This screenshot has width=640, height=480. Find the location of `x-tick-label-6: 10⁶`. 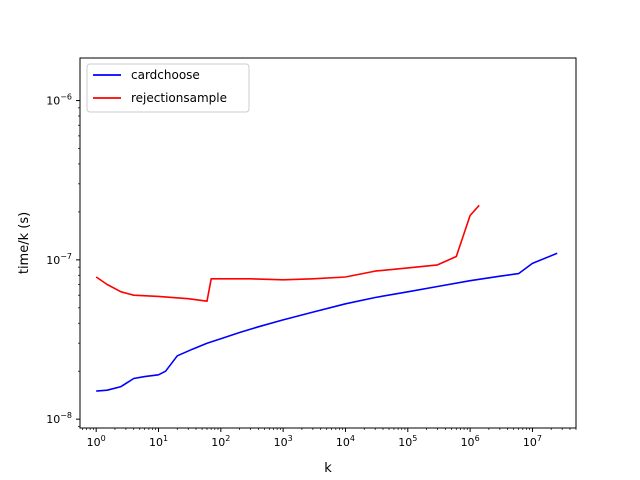

x-tick-label-6: 10⁶ is located at coordinates (470, 441).